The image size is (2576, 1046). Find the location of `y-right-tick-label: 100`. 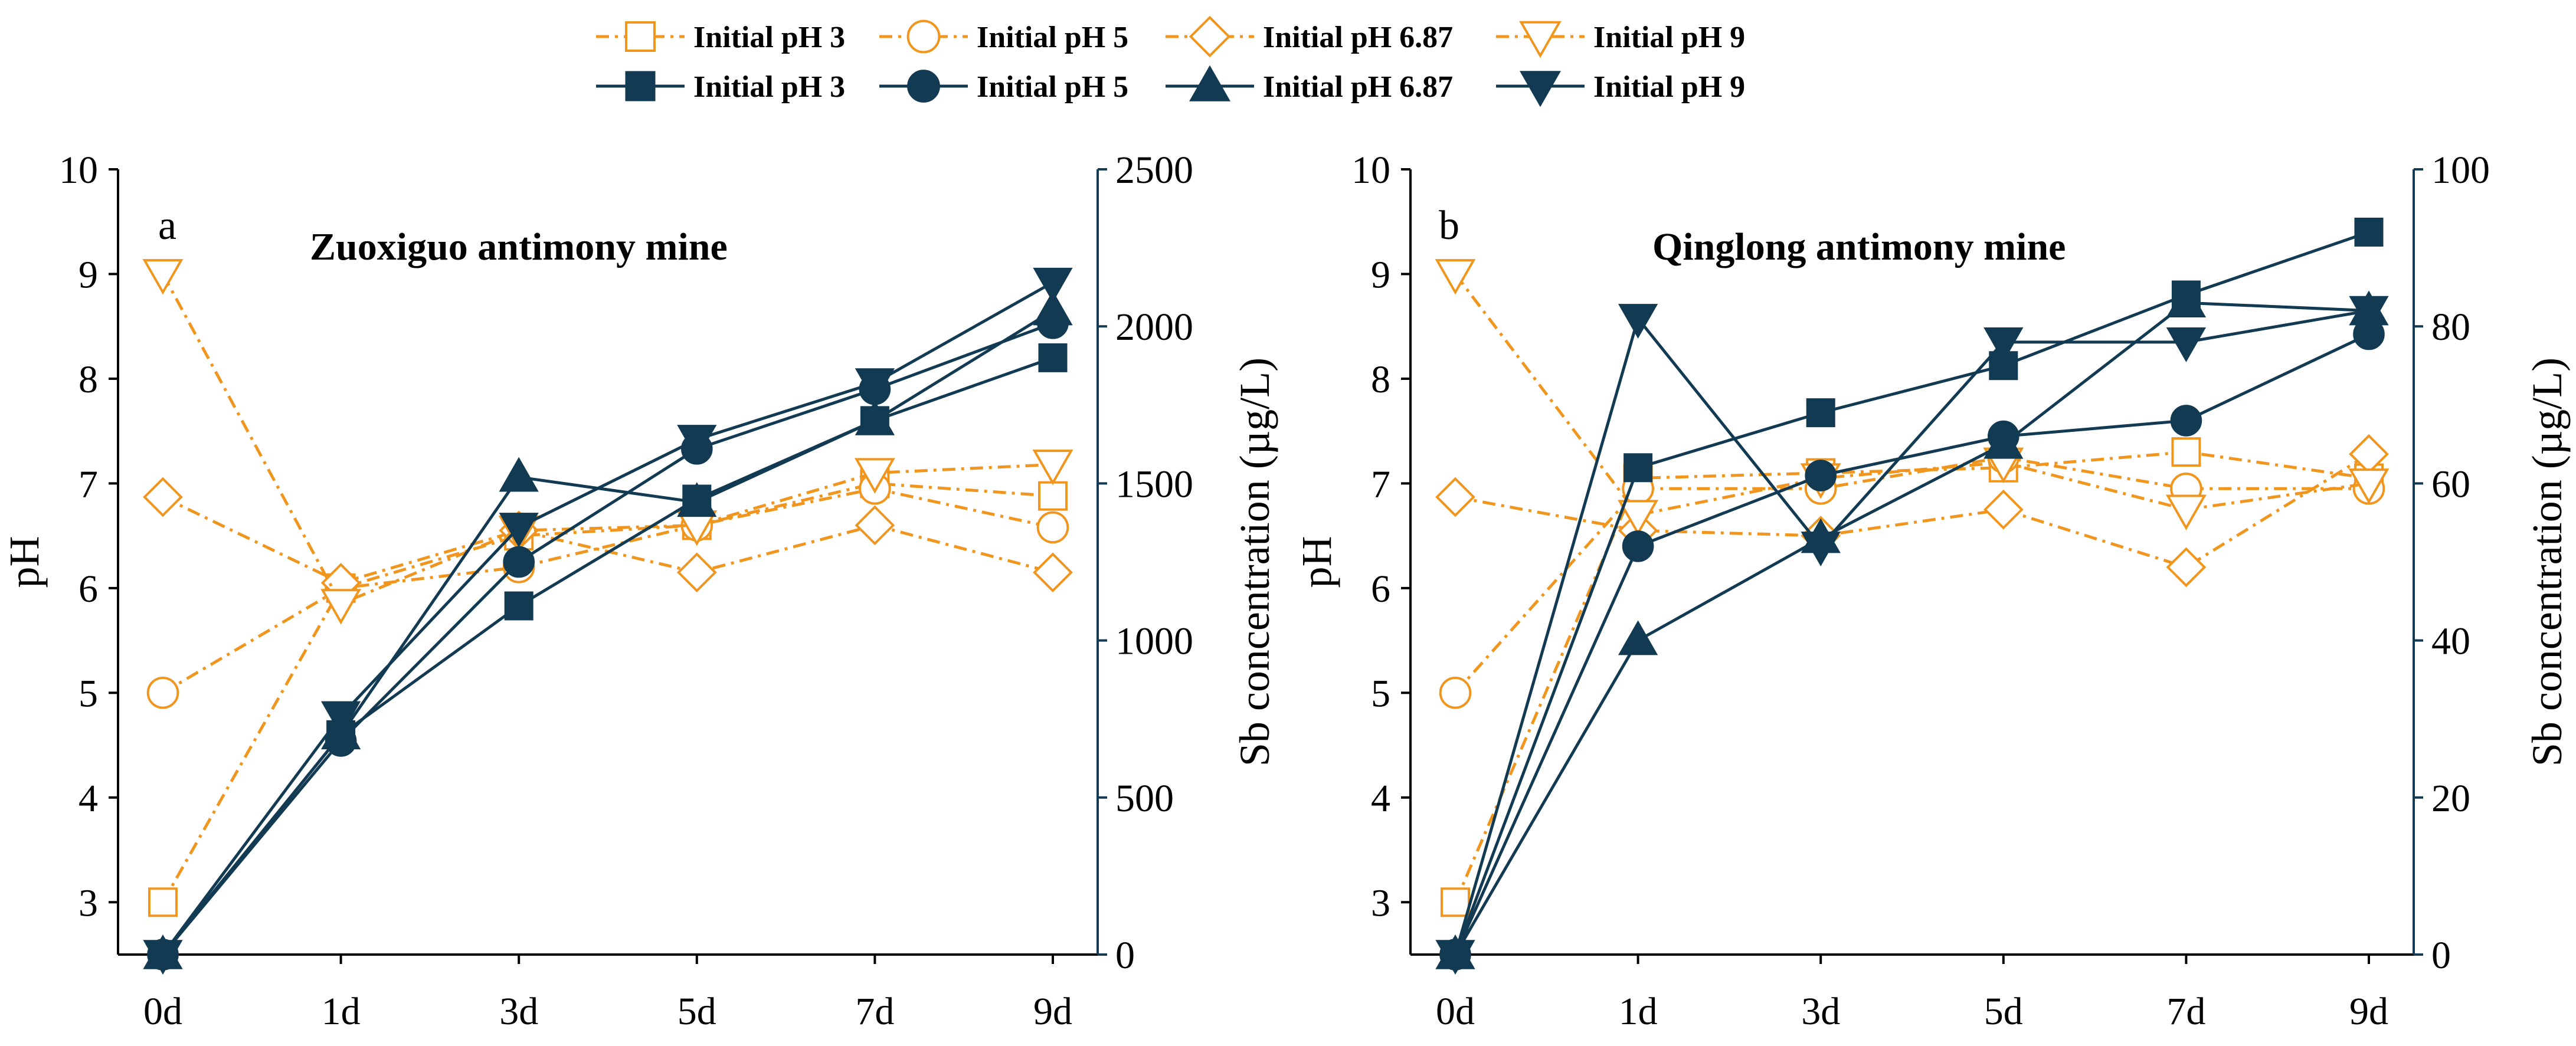

y-right-tick-label: 100 is located at coordinates (2460, 170).